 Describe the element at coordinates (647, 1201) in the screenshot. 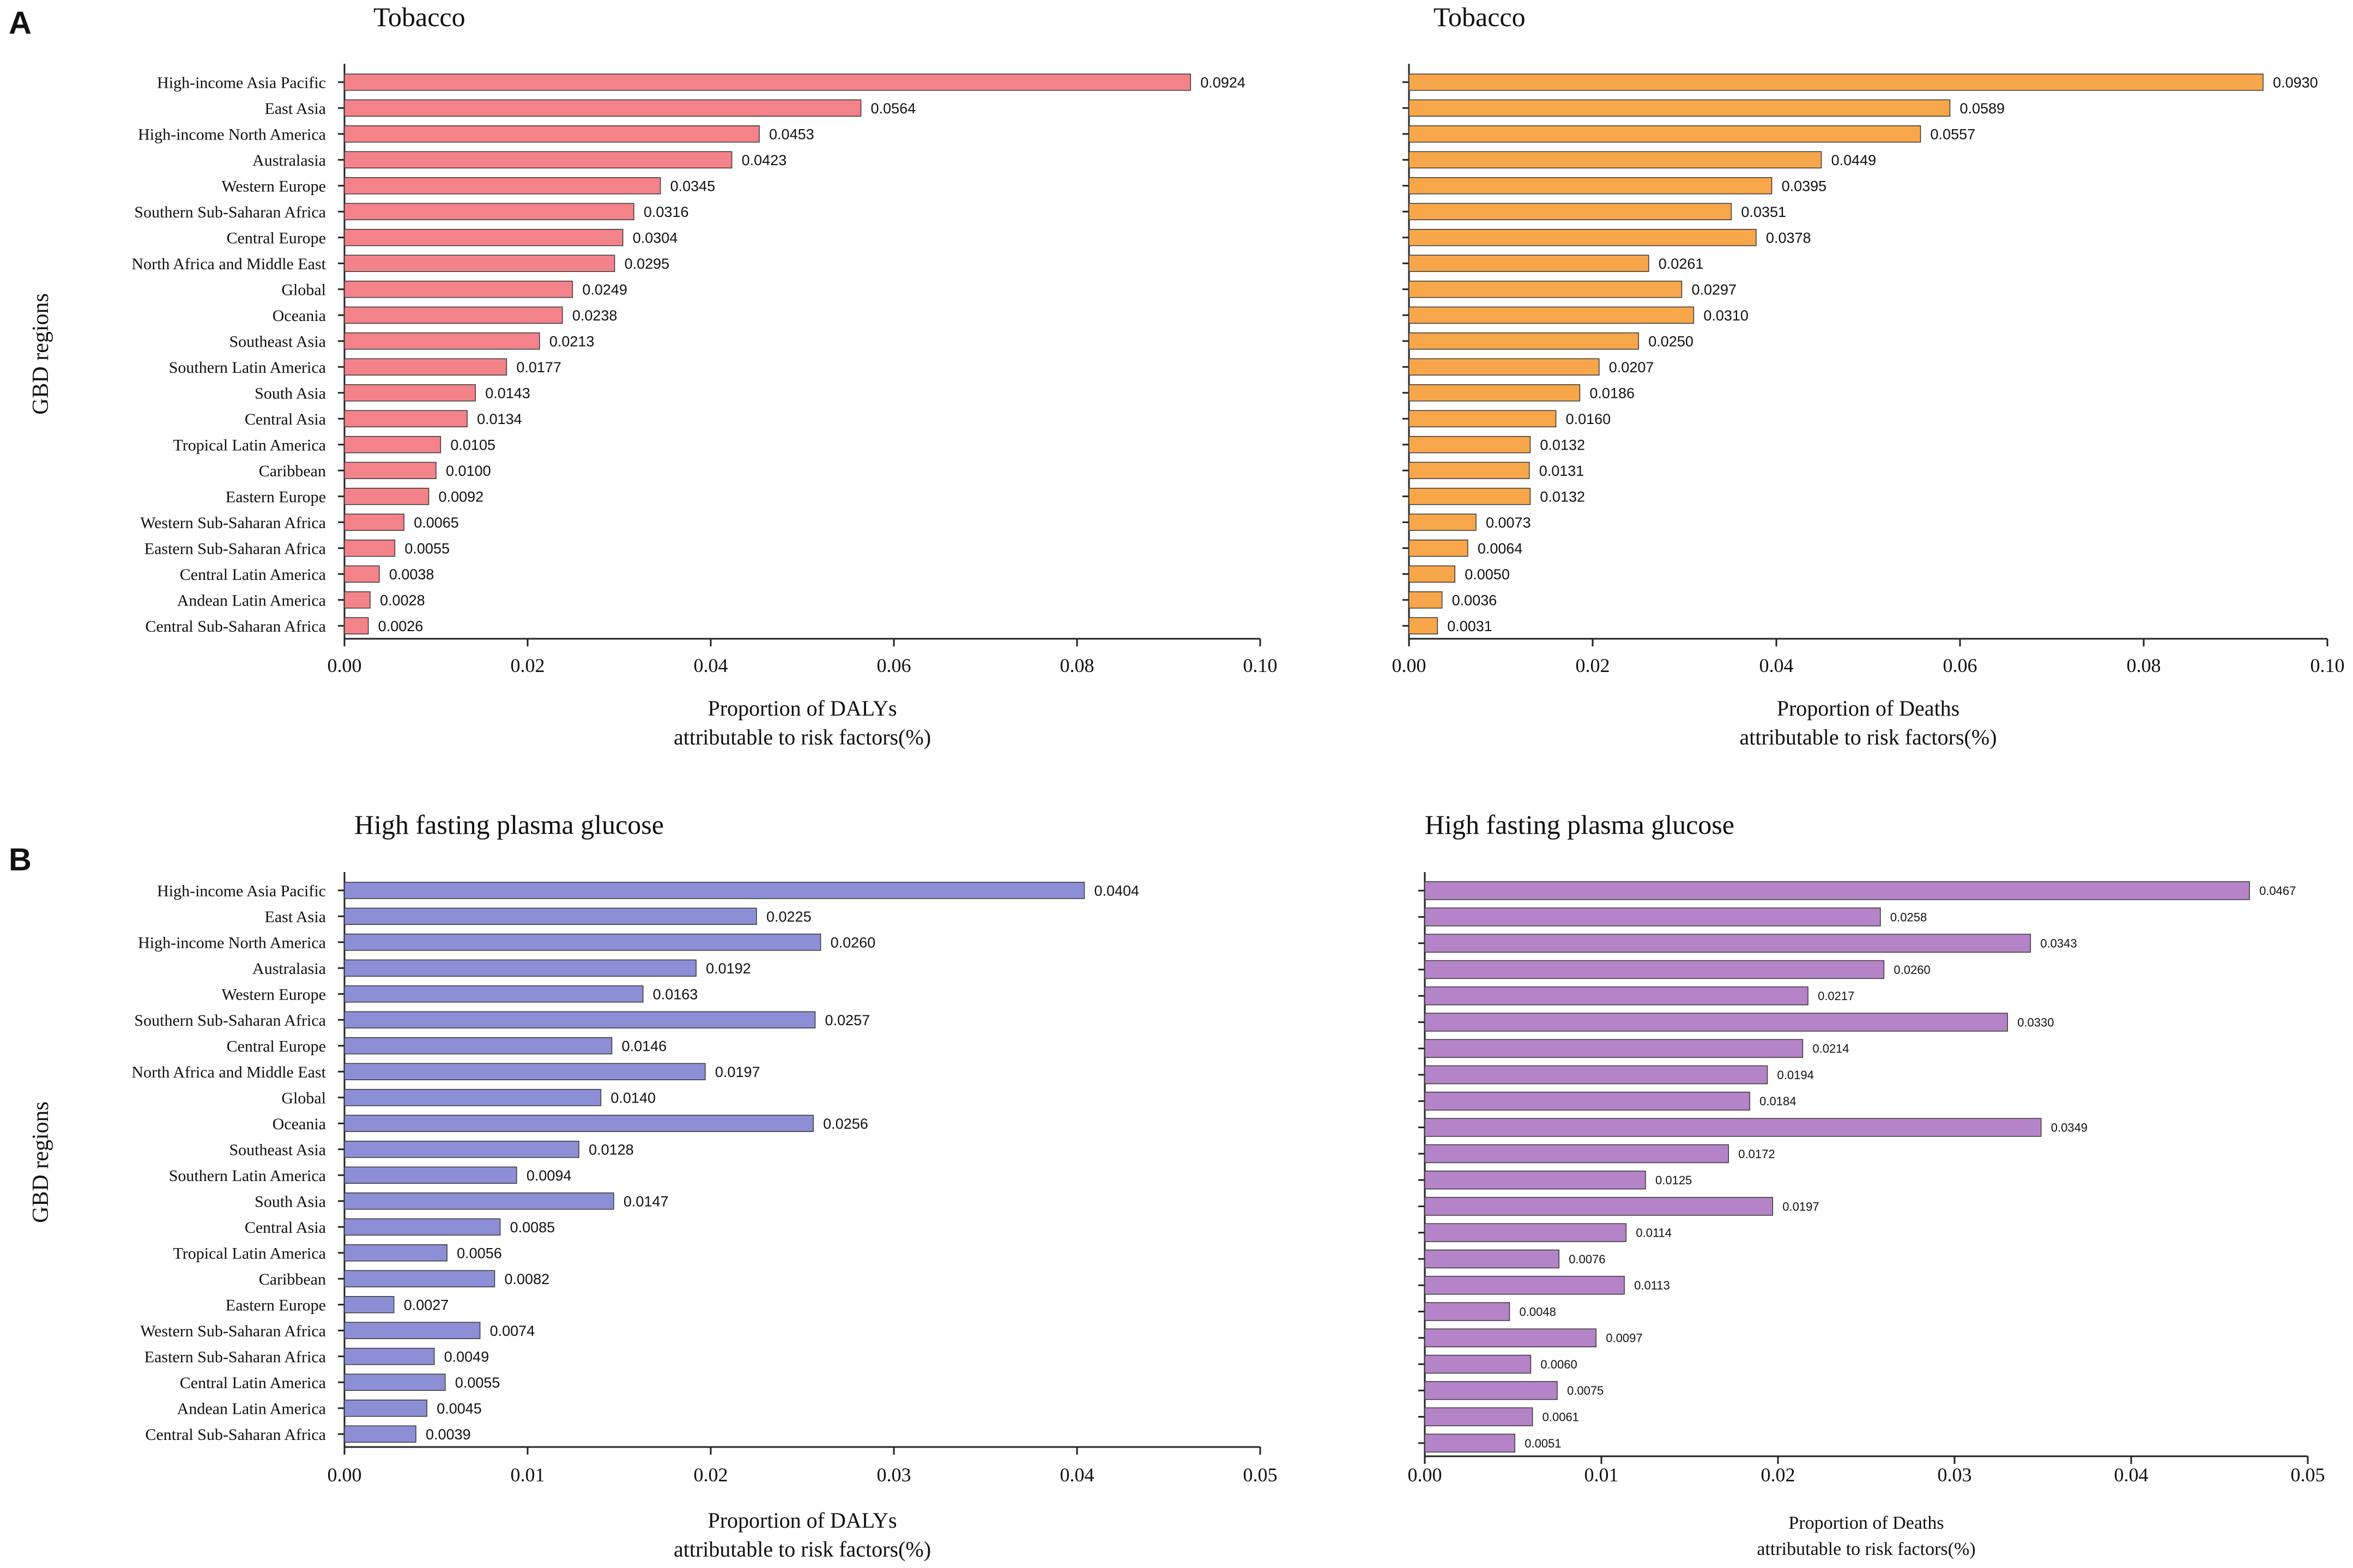

I see `bar-value-label: 0.0147` at that location.